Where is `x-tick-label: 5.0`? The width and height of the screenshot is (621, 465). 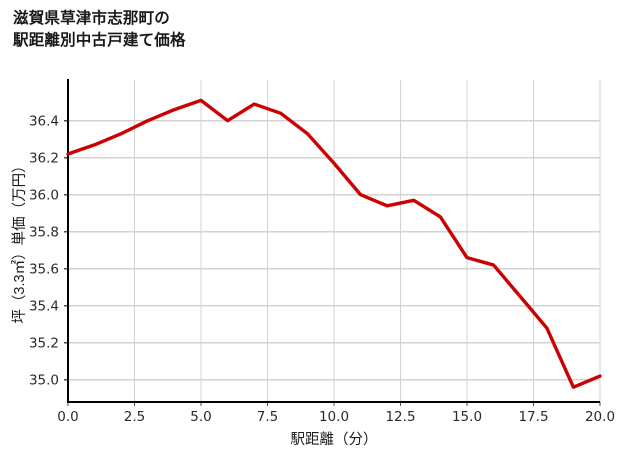 x-tick-label: 5.0 is located at coordinates (200, 417).